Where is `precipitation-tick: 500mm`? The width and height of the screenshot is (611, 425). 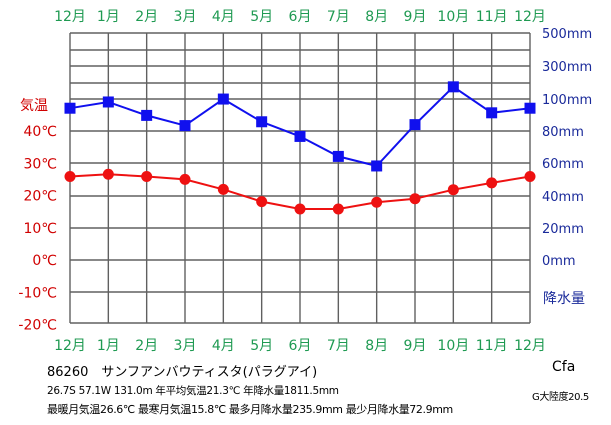
precipitation-tick: 500mm is located at coordinates (567, 34).